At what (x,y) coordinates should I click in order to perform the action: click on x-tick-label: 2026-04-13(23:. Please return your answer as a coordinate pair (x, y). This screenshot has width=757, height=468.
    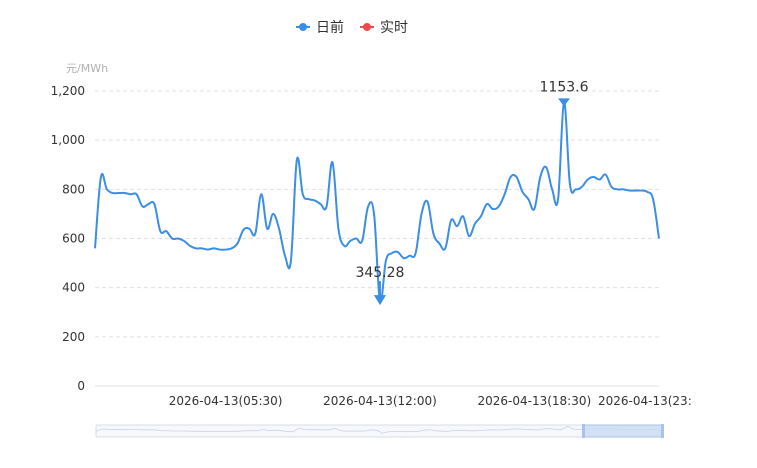
    Looking at the image, I should click on (645, 401).